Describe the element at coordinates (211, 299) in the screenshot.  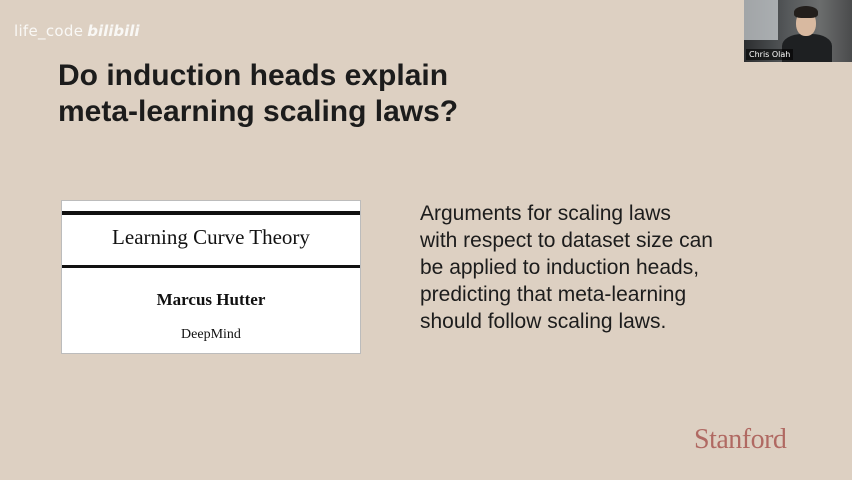
I see `paper-author: Marcus Hutter` at that location.